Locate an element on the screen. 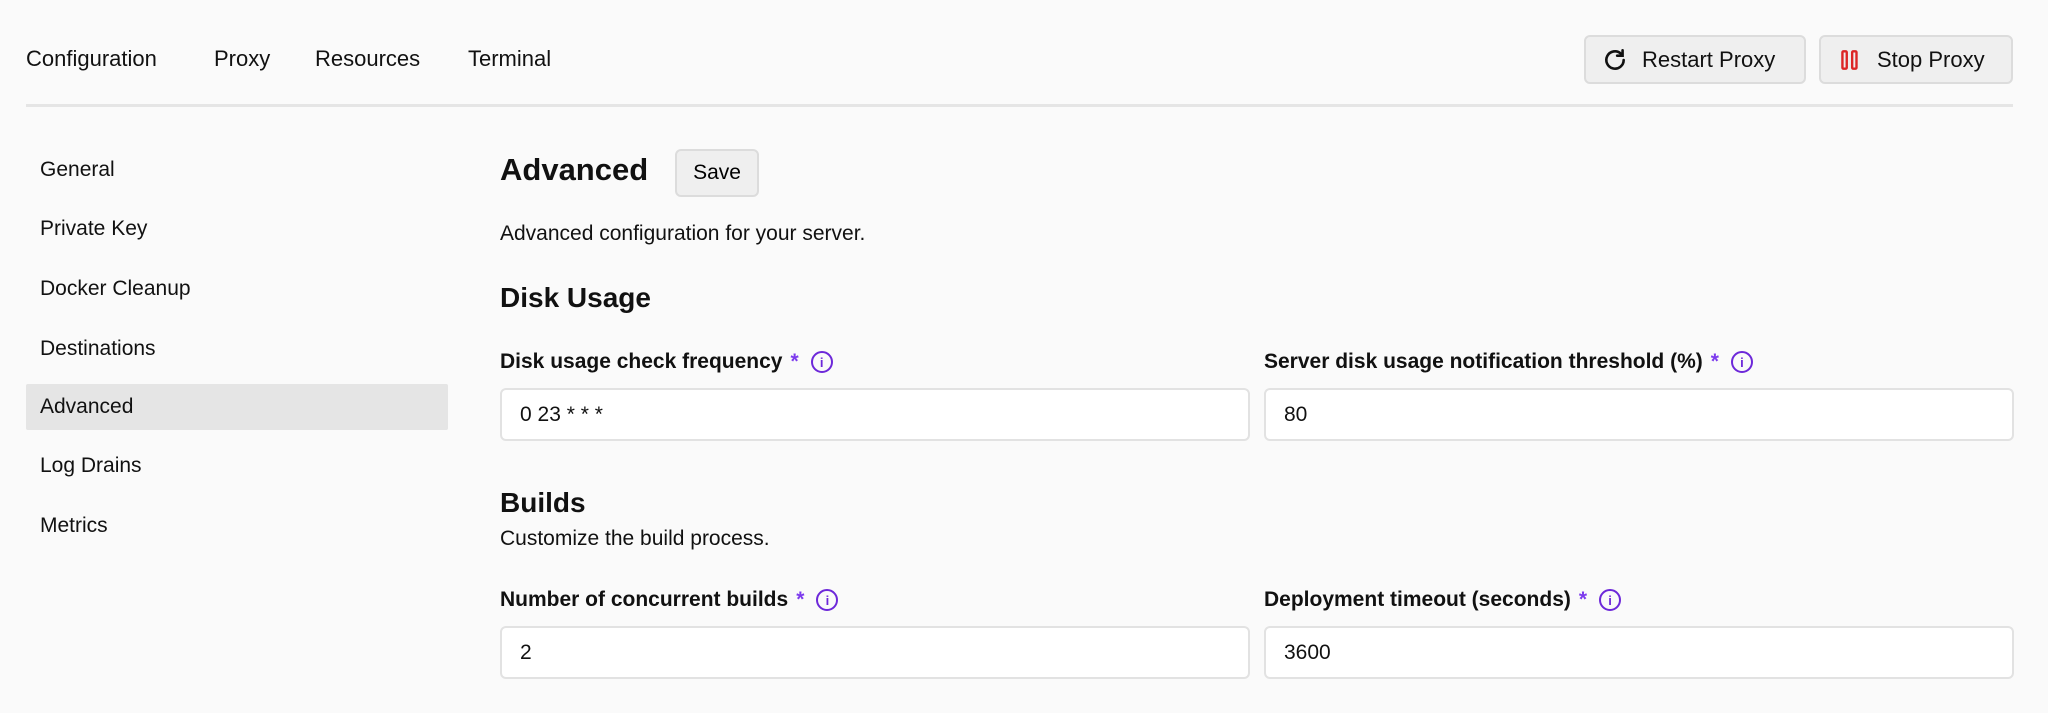  sidebar-item-general: General is located at coordinates (77, 169).